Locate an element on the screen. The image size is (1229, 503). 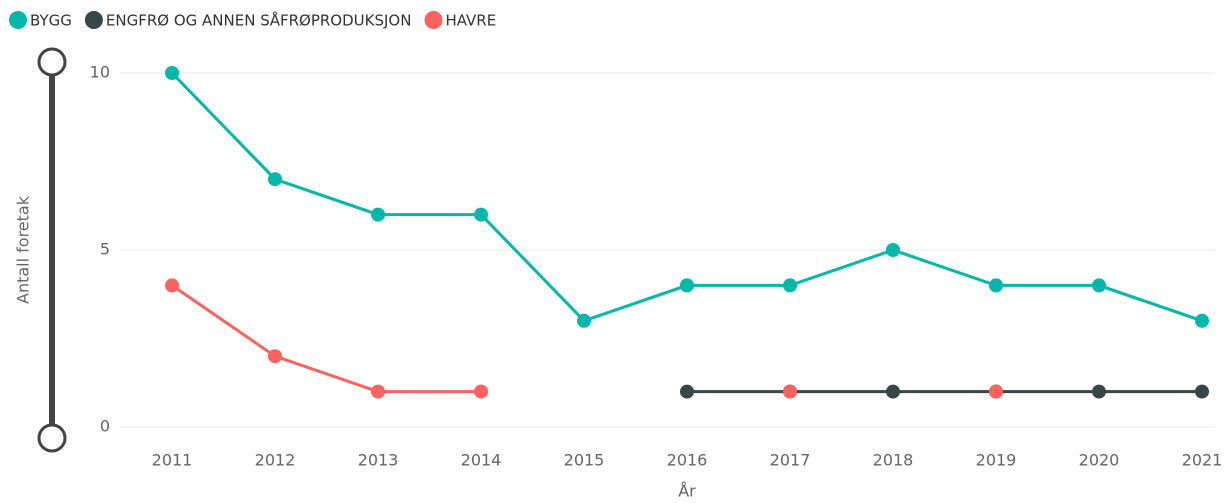
y-tick-label: 5 is located at coordinates (105, 249).